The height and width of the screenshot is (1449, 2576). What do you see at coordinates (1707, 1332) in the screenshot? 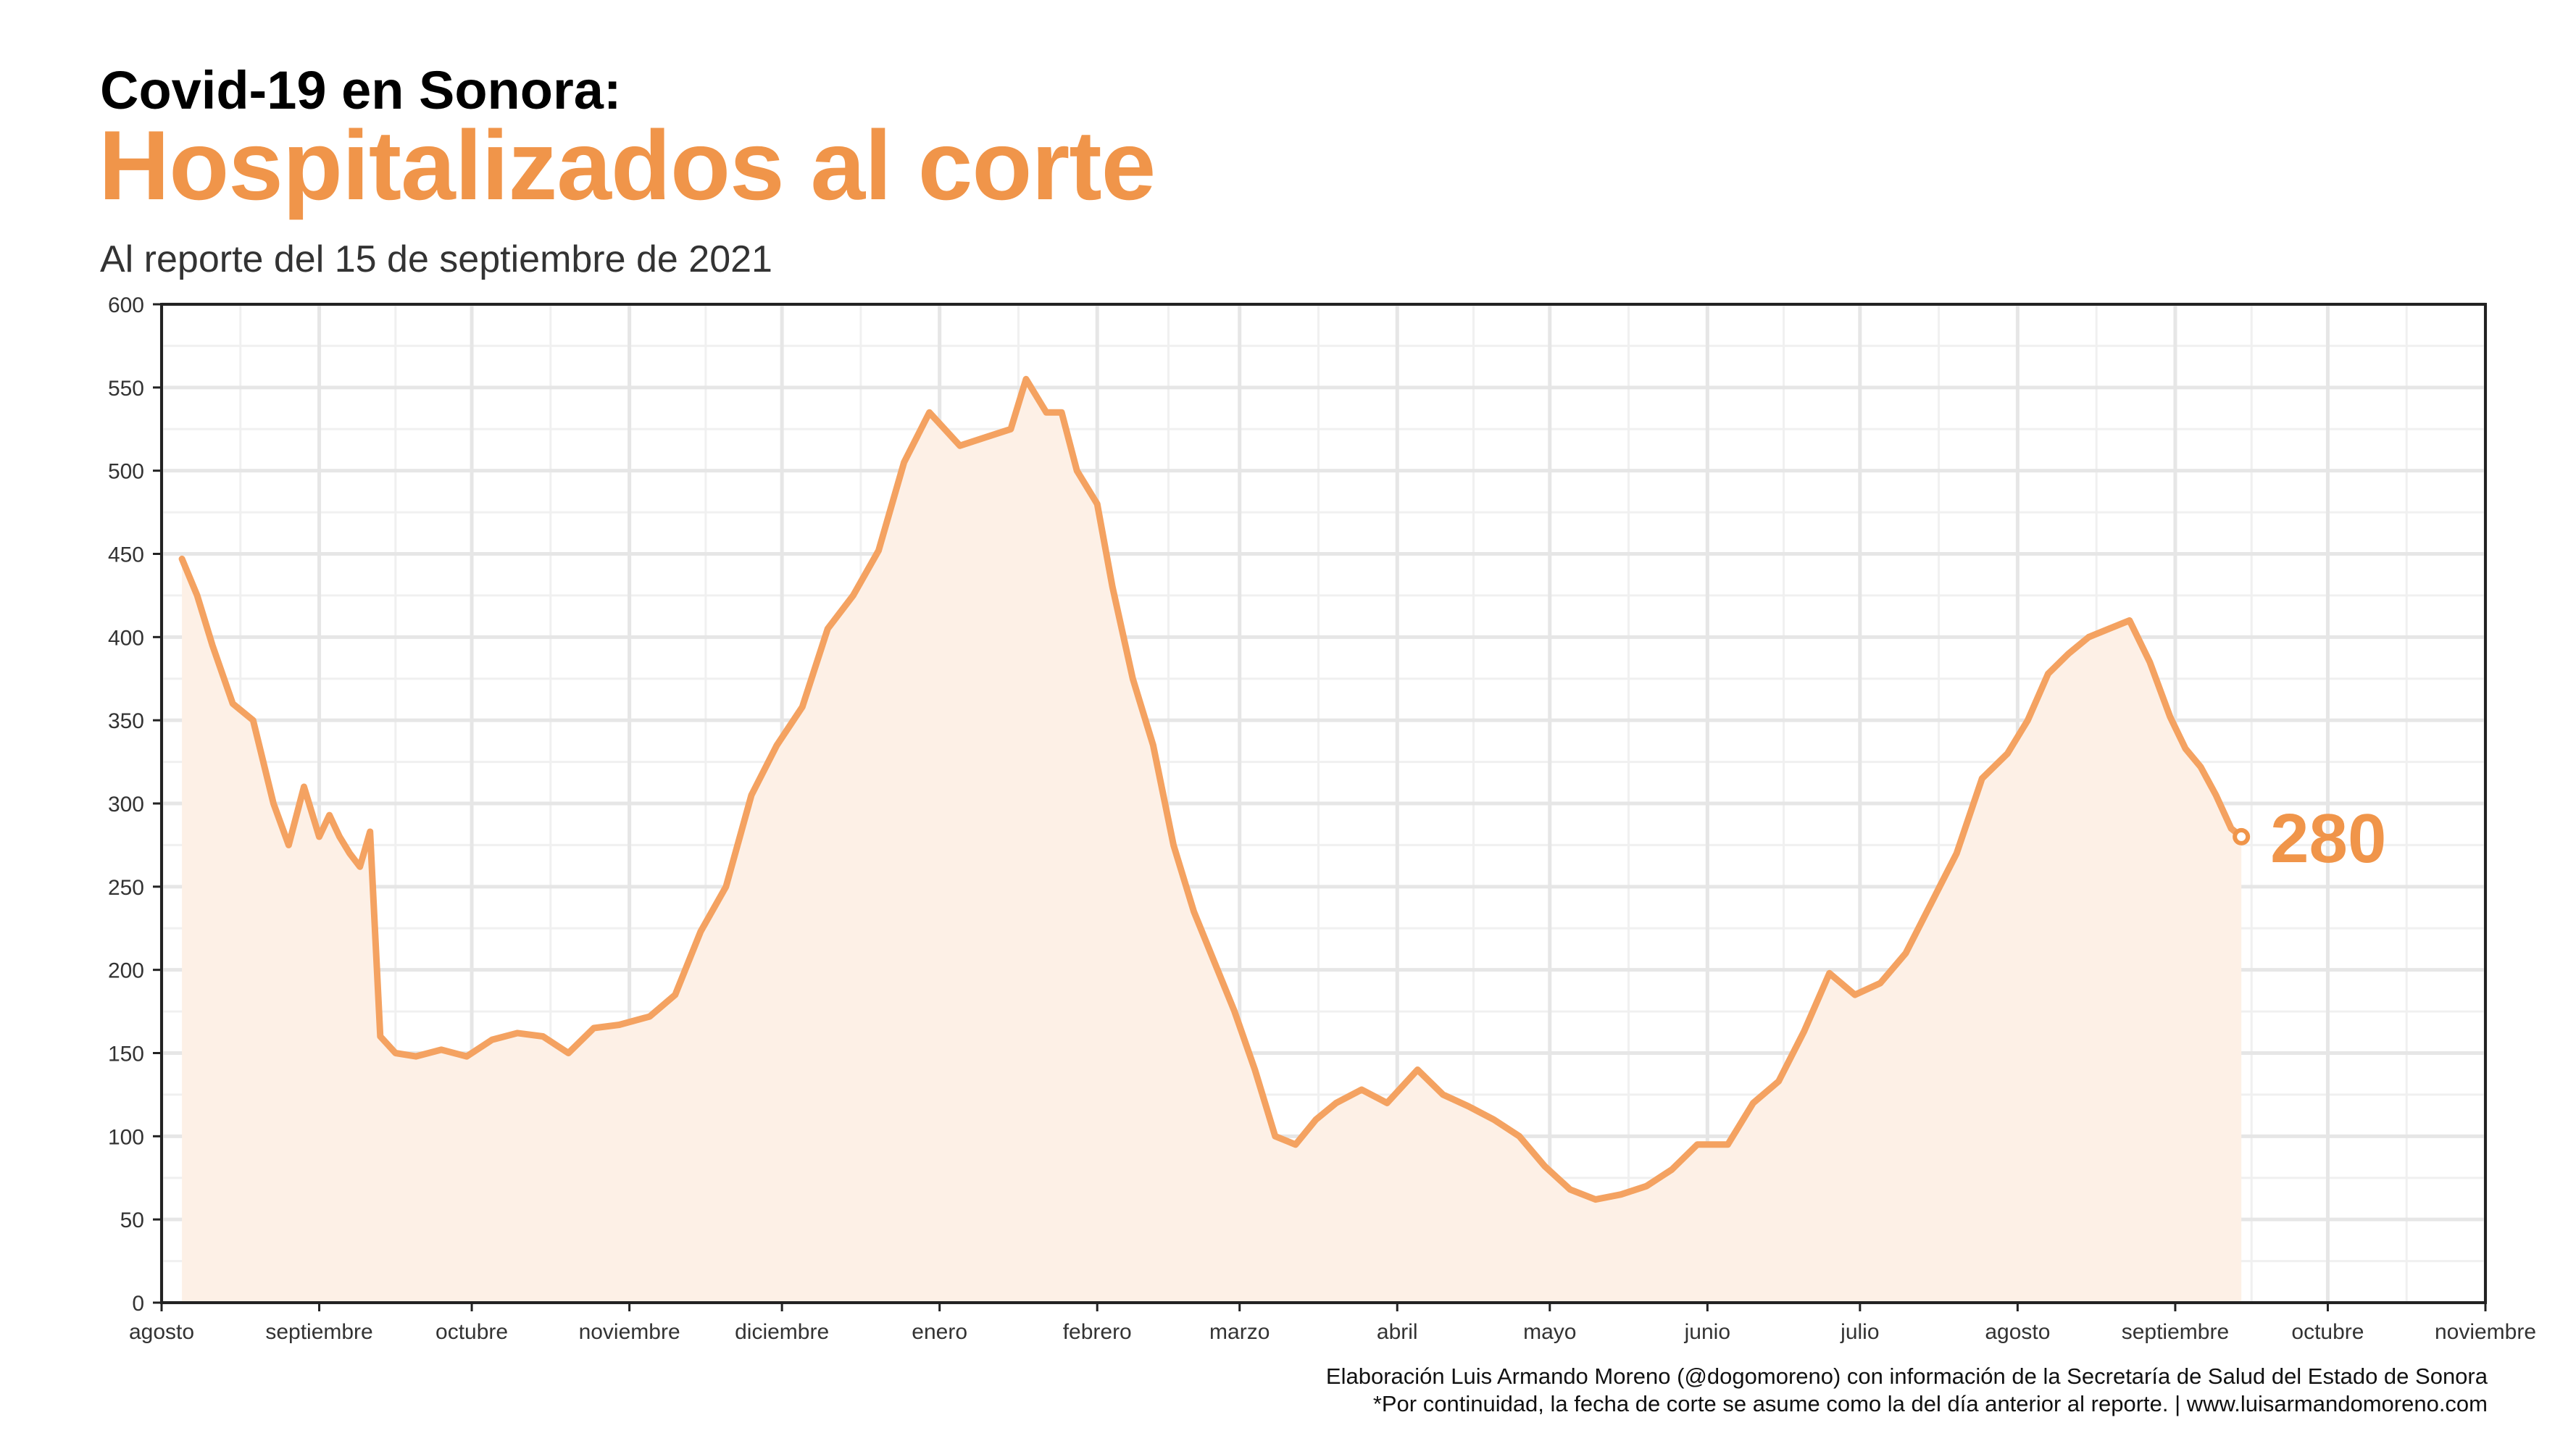
I see `x-tick-label: junio` at bounding box center [1707, 1332].